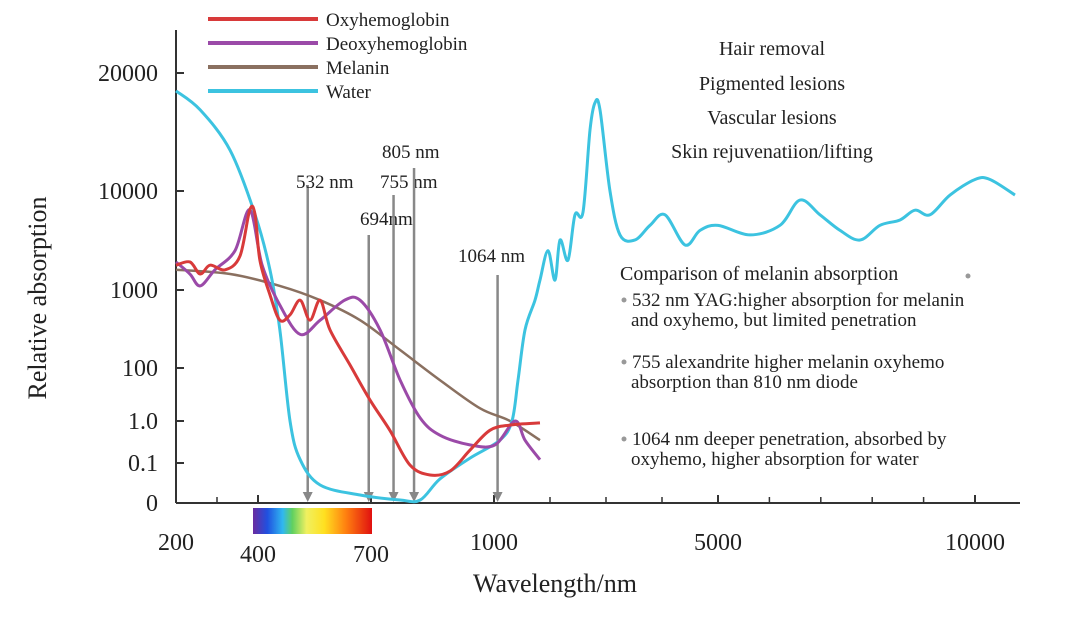  What do you see at coordinates (176, 543) in the screenshot?
I see `x-tick-label: 200` at bounding box center [176, 543].